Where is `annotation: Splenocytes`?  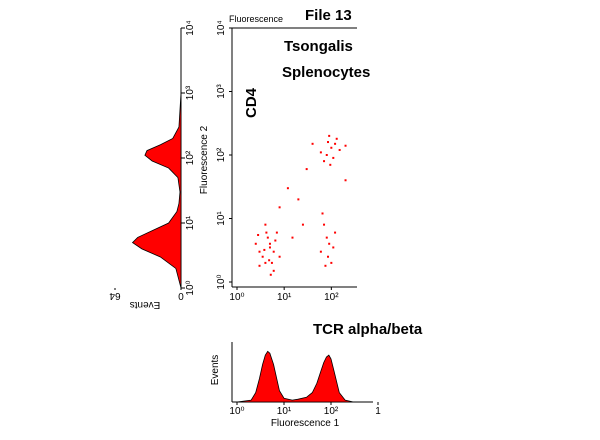 annotation: Splenocytes is located at coordinates (326, 72).